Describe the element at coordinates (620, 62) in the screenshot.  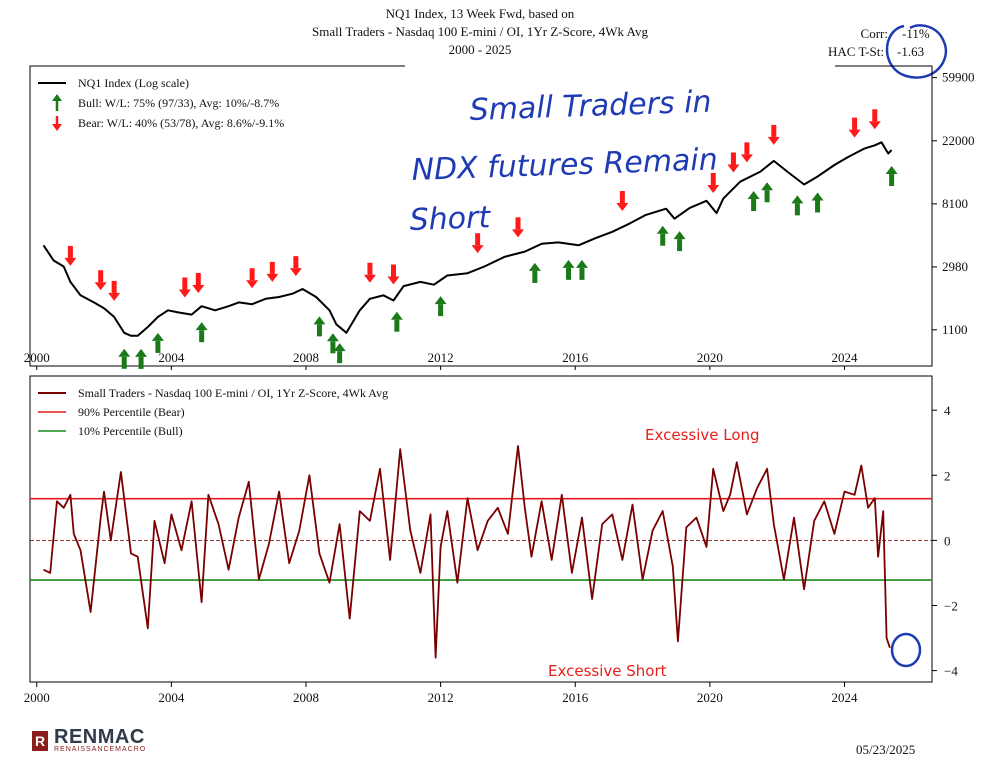
I see `title-mask` at that location.